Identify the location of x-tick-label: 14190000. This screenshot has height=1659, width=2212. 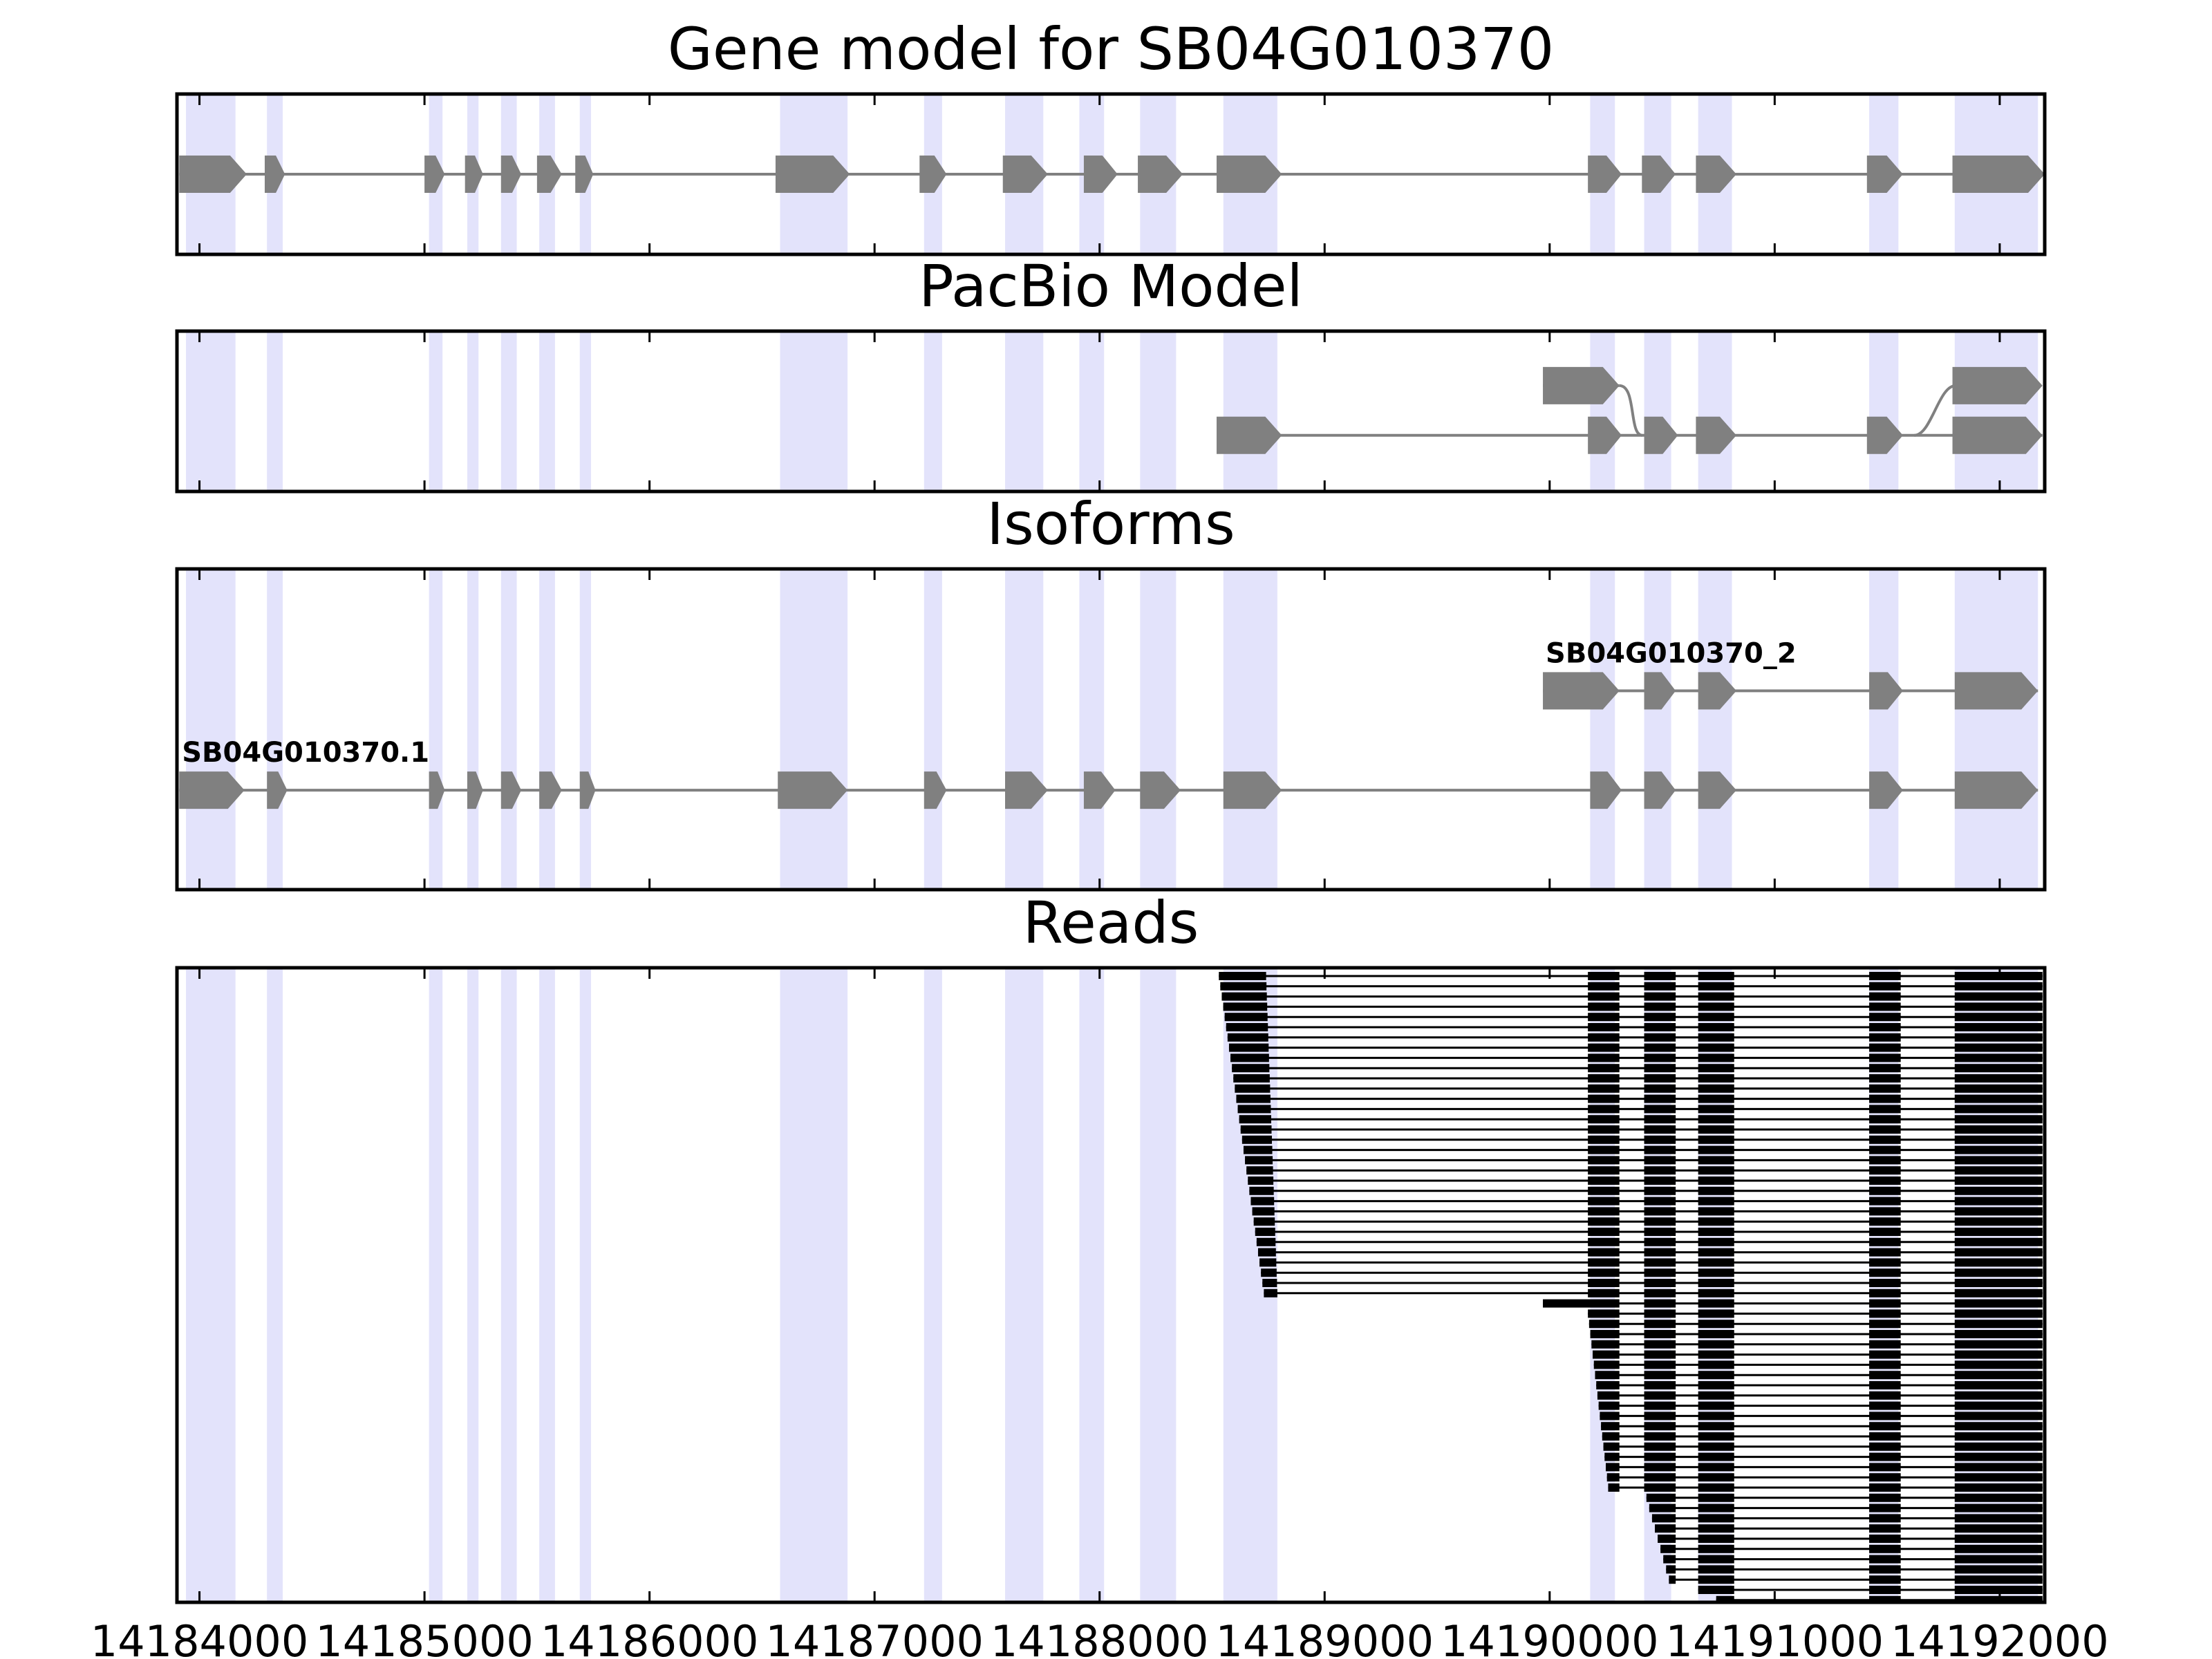
(1550, 1638).